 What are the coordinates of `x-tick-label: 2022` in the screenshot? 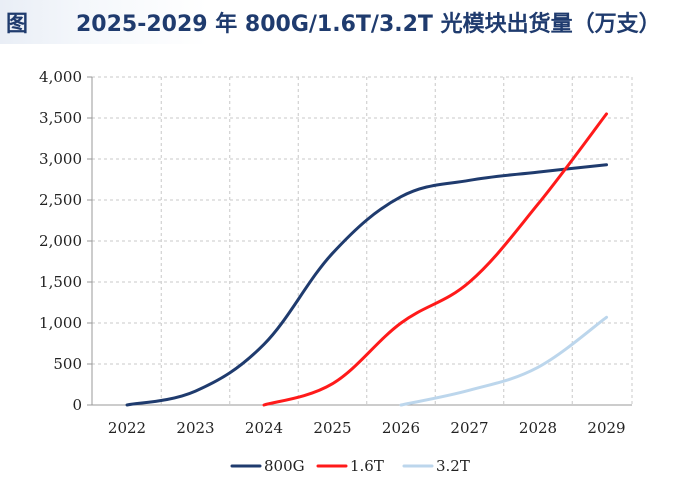 It's located at (127, 428).